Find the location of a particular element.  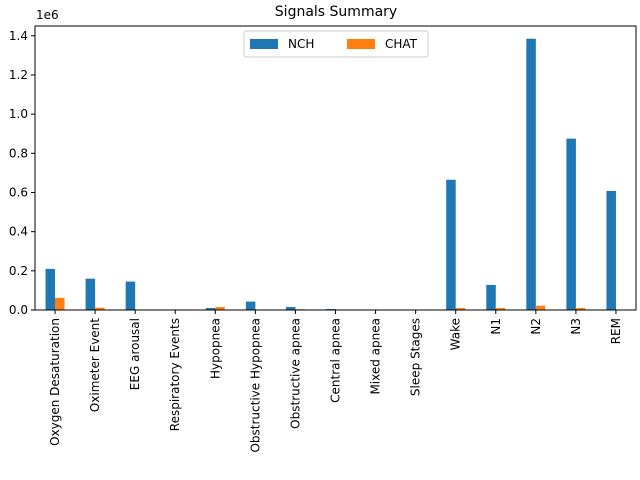

y-axis-scale-label: 1e6 is located at coordinates (47, 15).